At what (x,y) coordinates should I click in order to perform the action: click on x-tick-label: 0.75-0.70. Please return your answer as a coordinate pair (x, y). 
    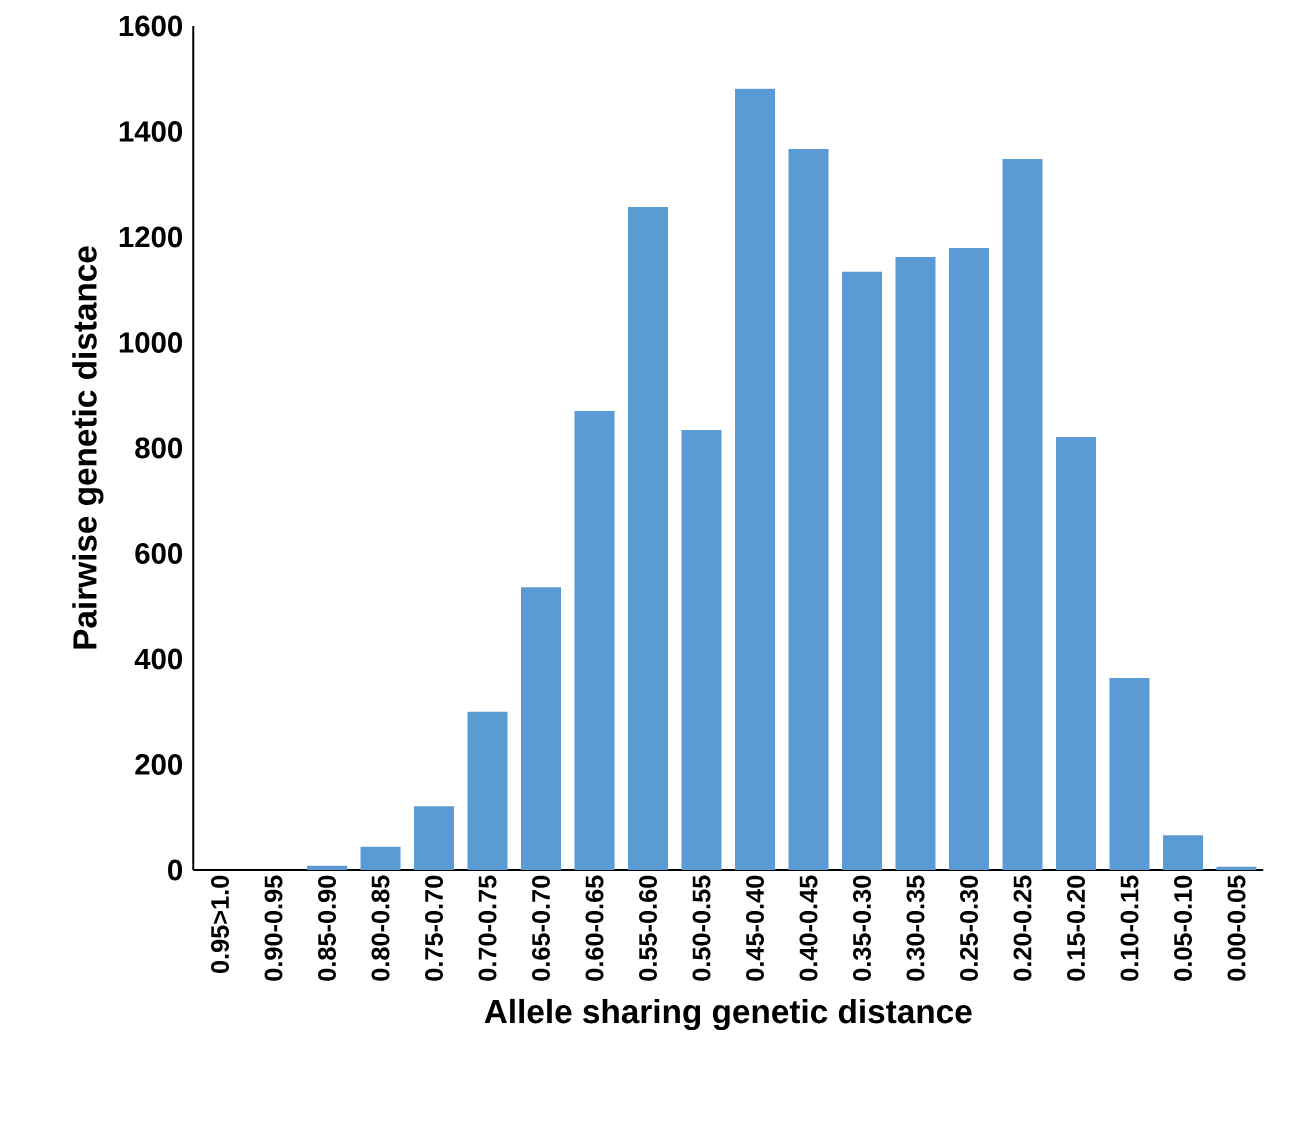
    Looking at the image, I should click on (434, 928).